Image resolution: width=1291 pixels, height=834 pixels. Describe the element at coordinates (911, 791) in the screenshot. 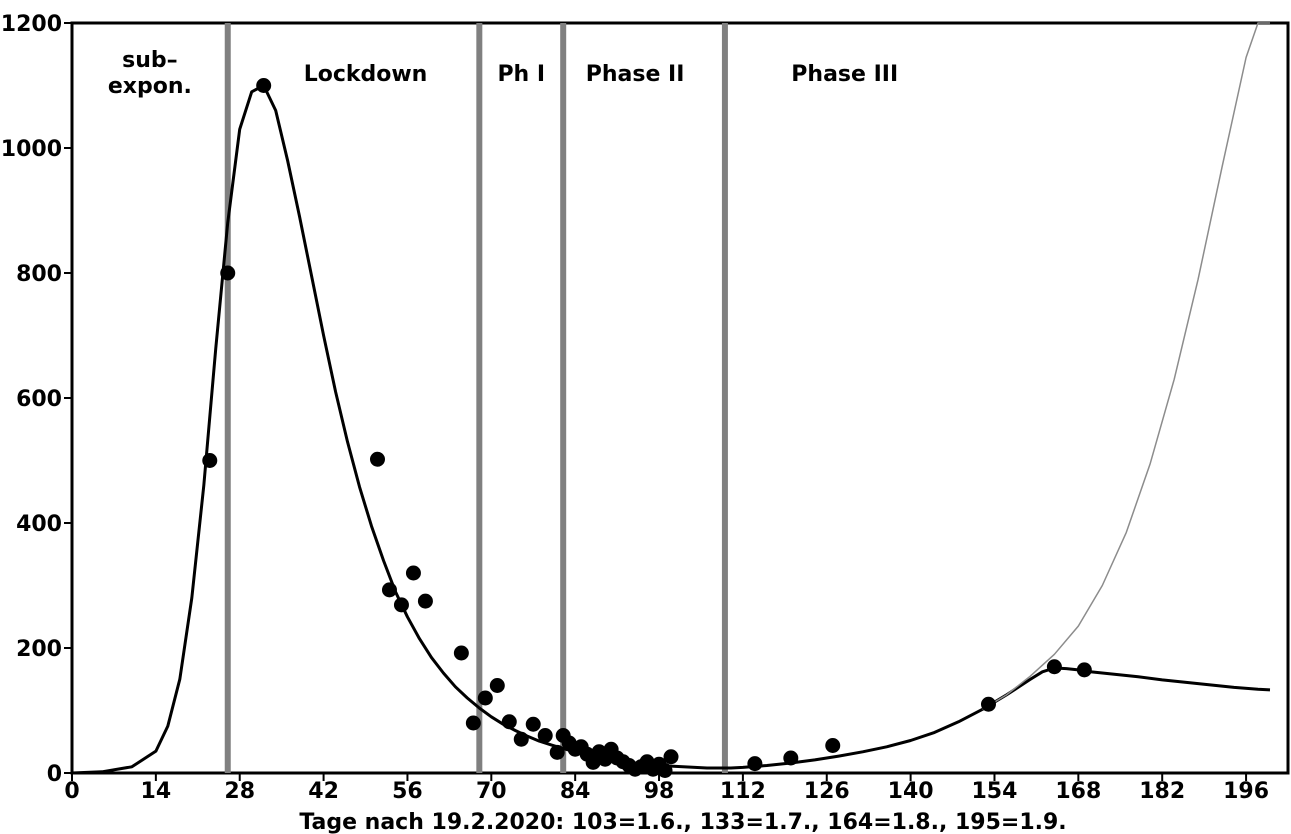

I see `x-tick-label: 140` at that location.